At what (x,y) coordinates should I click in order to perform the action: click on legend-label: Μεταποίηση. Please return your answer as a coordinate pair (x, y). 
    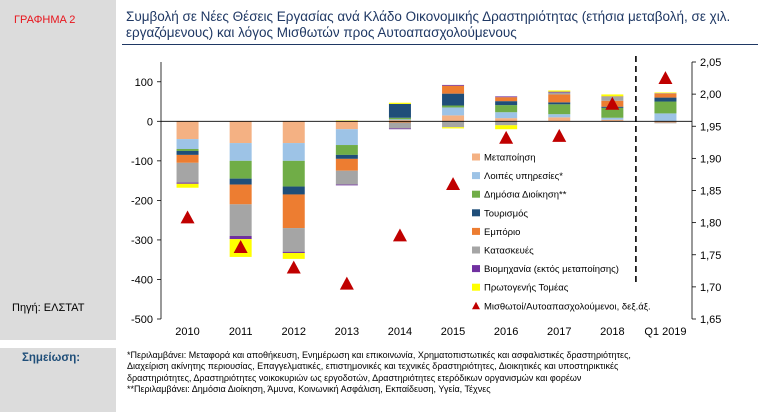
    Looking at the image, I should click on (510, 158).